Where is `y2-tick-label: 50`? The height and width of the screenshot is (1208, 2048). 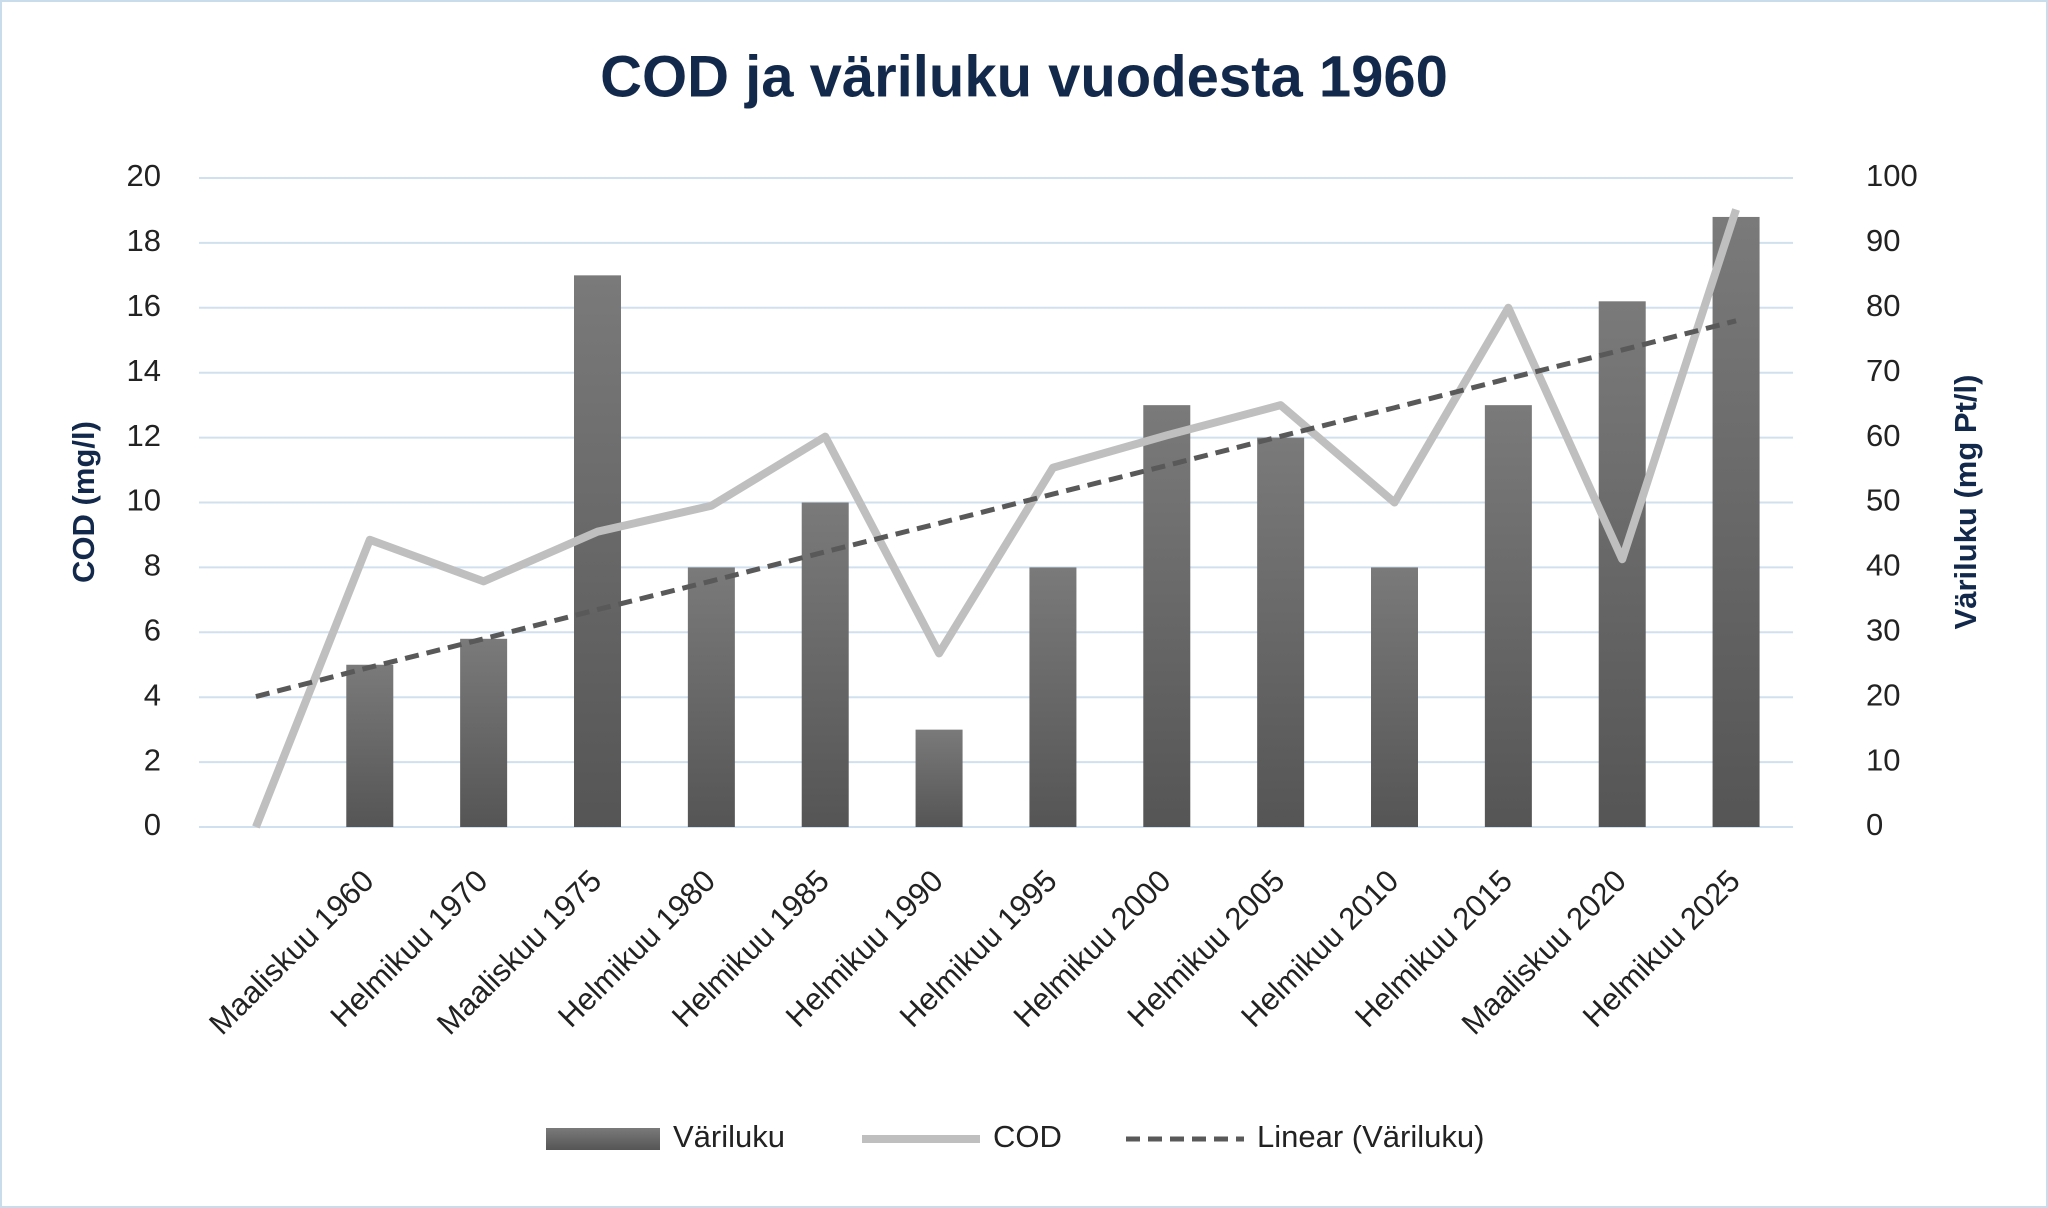
y2-tick-label: 50 is located at coordinates (1883, 500).